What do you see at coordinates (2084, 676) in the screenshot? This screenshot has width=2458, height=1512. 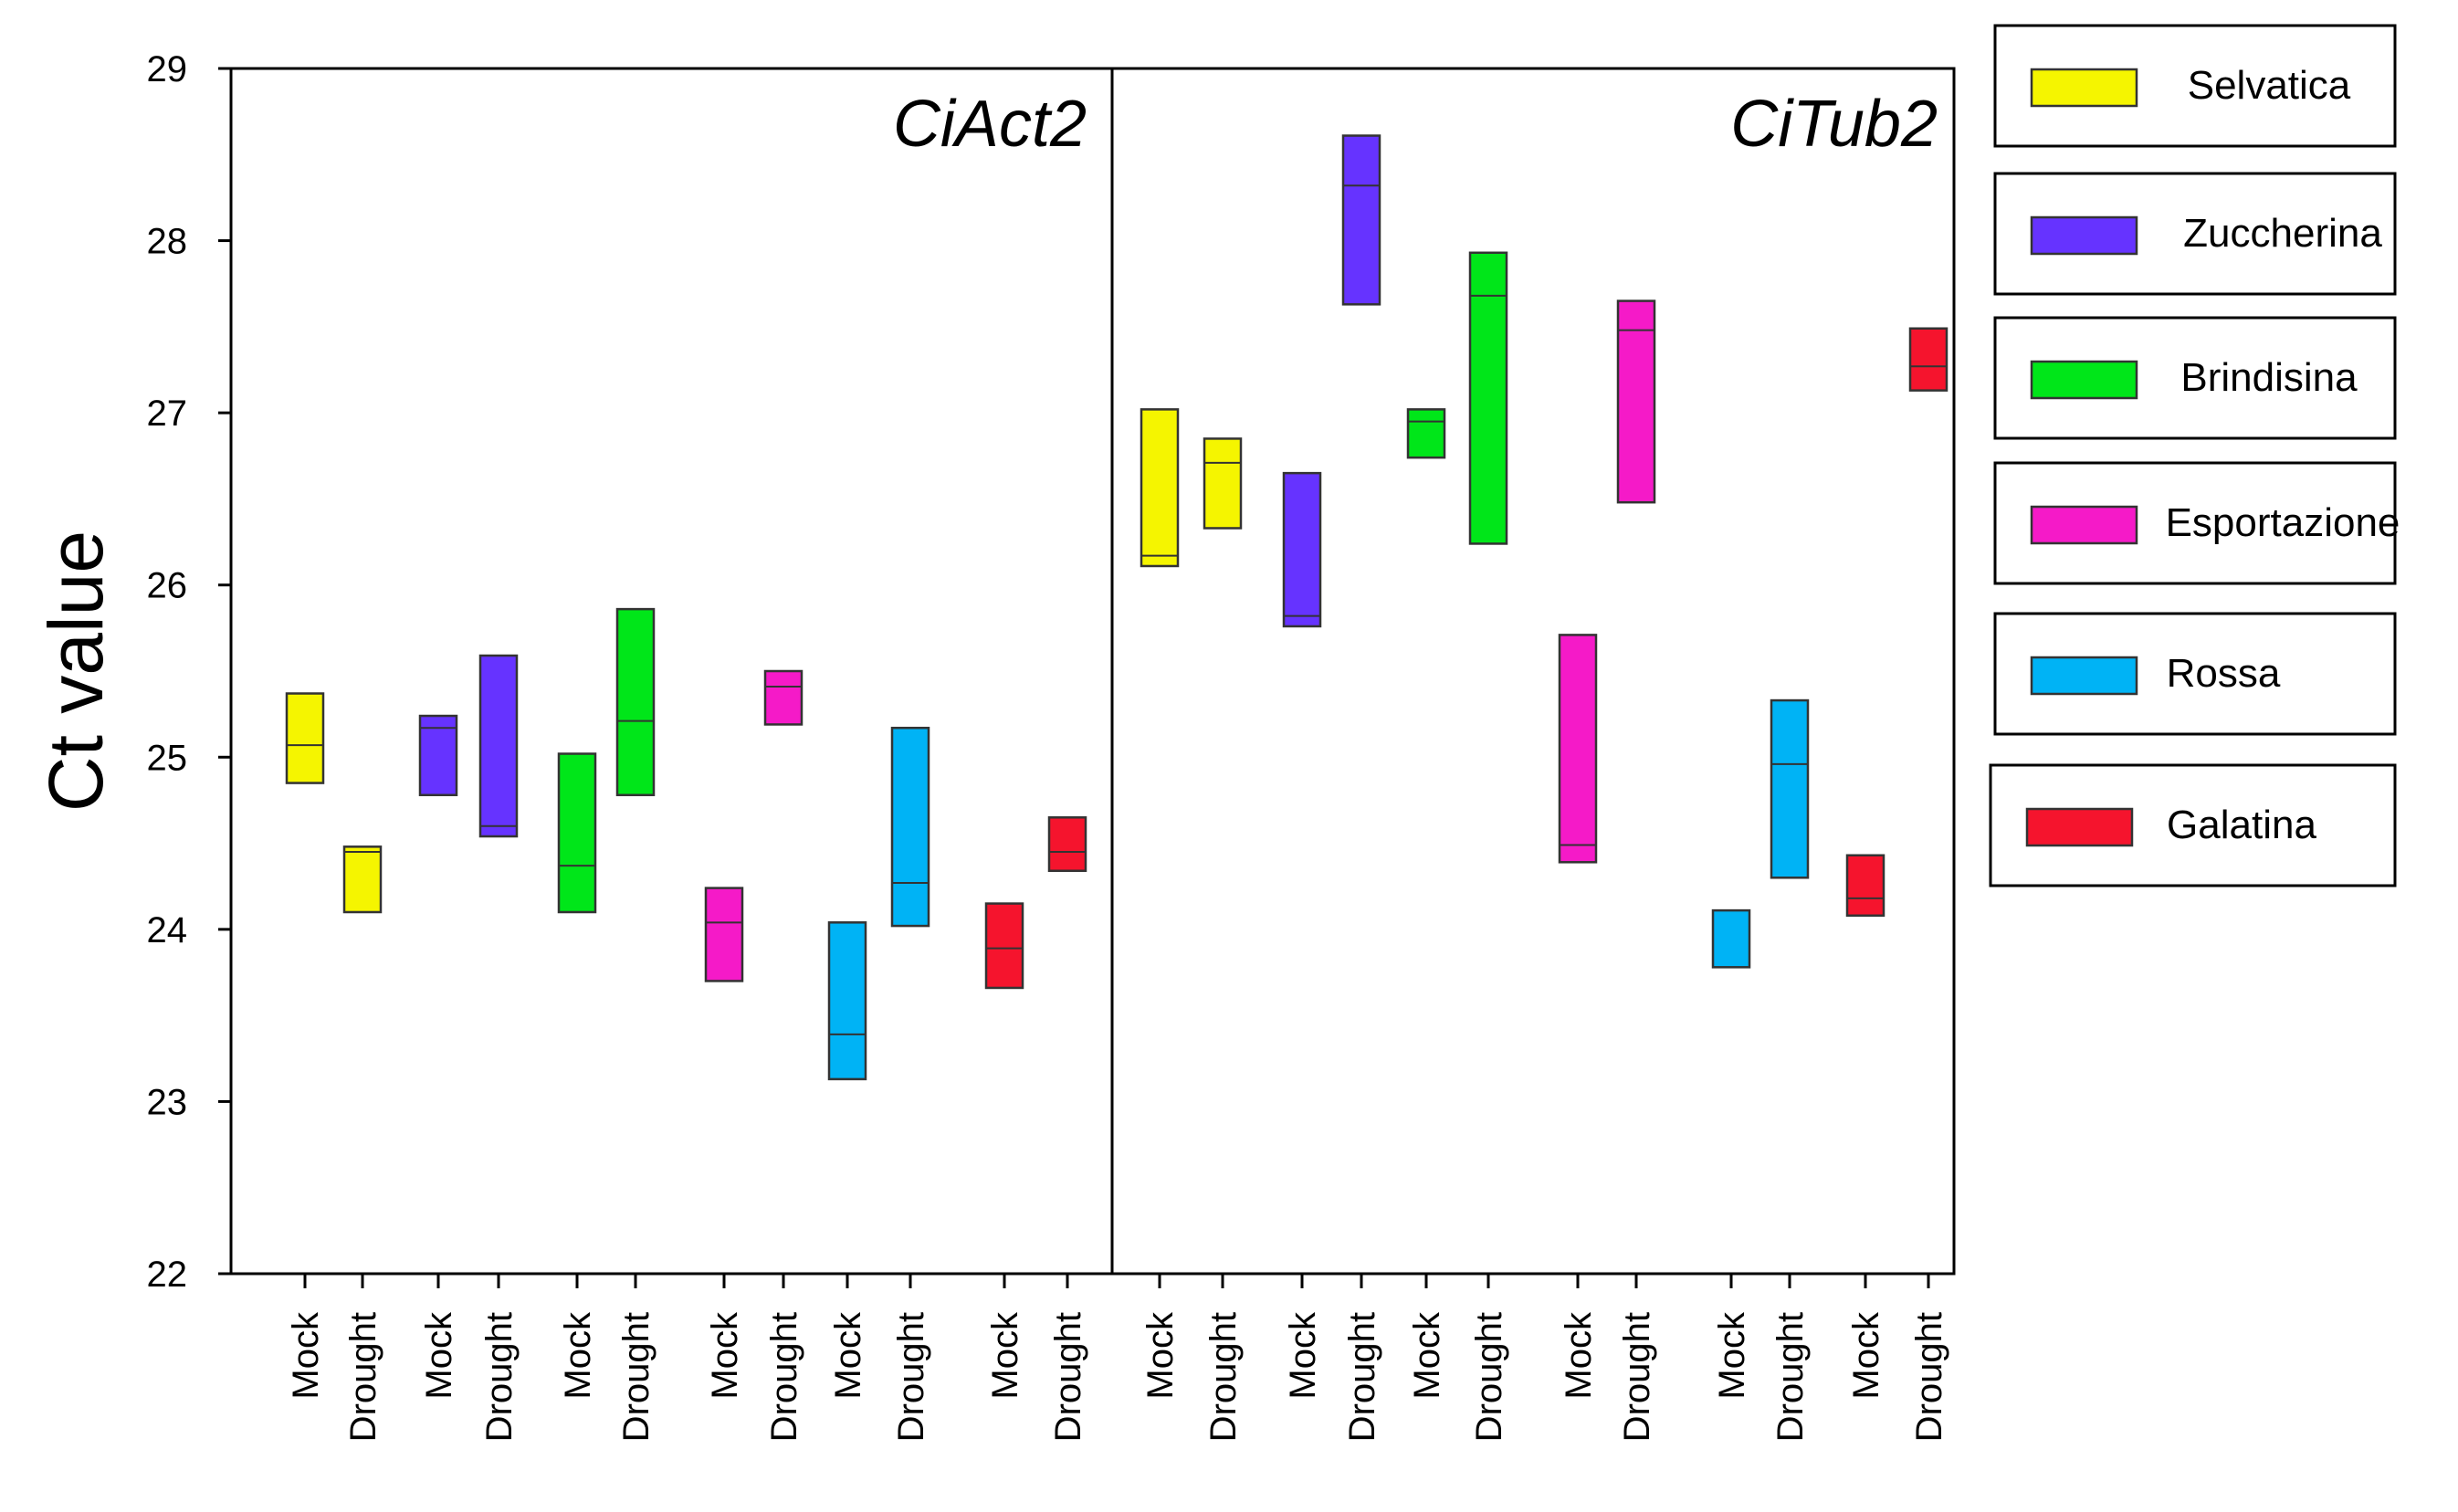 I see `legend-swatch-rossa` at bounding box center [2084, 676].